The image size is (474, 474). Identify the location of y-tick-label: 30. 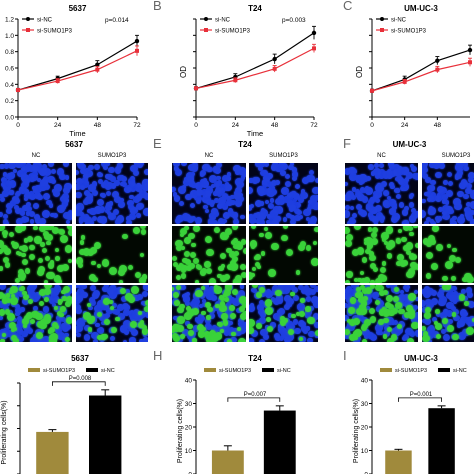
(189, 404).